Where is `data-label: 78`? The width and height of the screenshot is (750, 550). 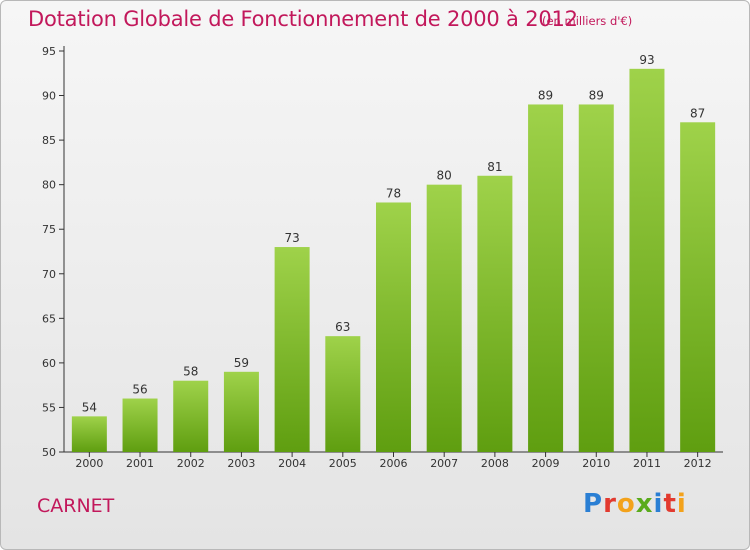
data-label: 78 is located at coordinates (393, 193).